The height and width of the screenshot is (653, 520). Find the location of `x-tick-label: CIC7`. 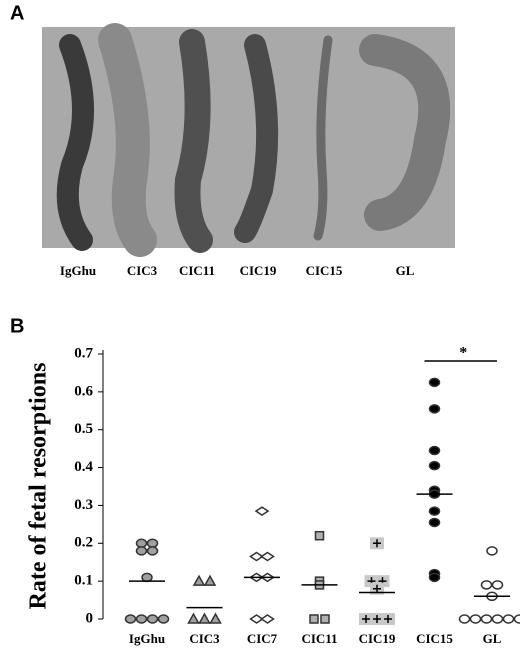

x-tick-label: CIC7 is located at coordinates (262, 638).